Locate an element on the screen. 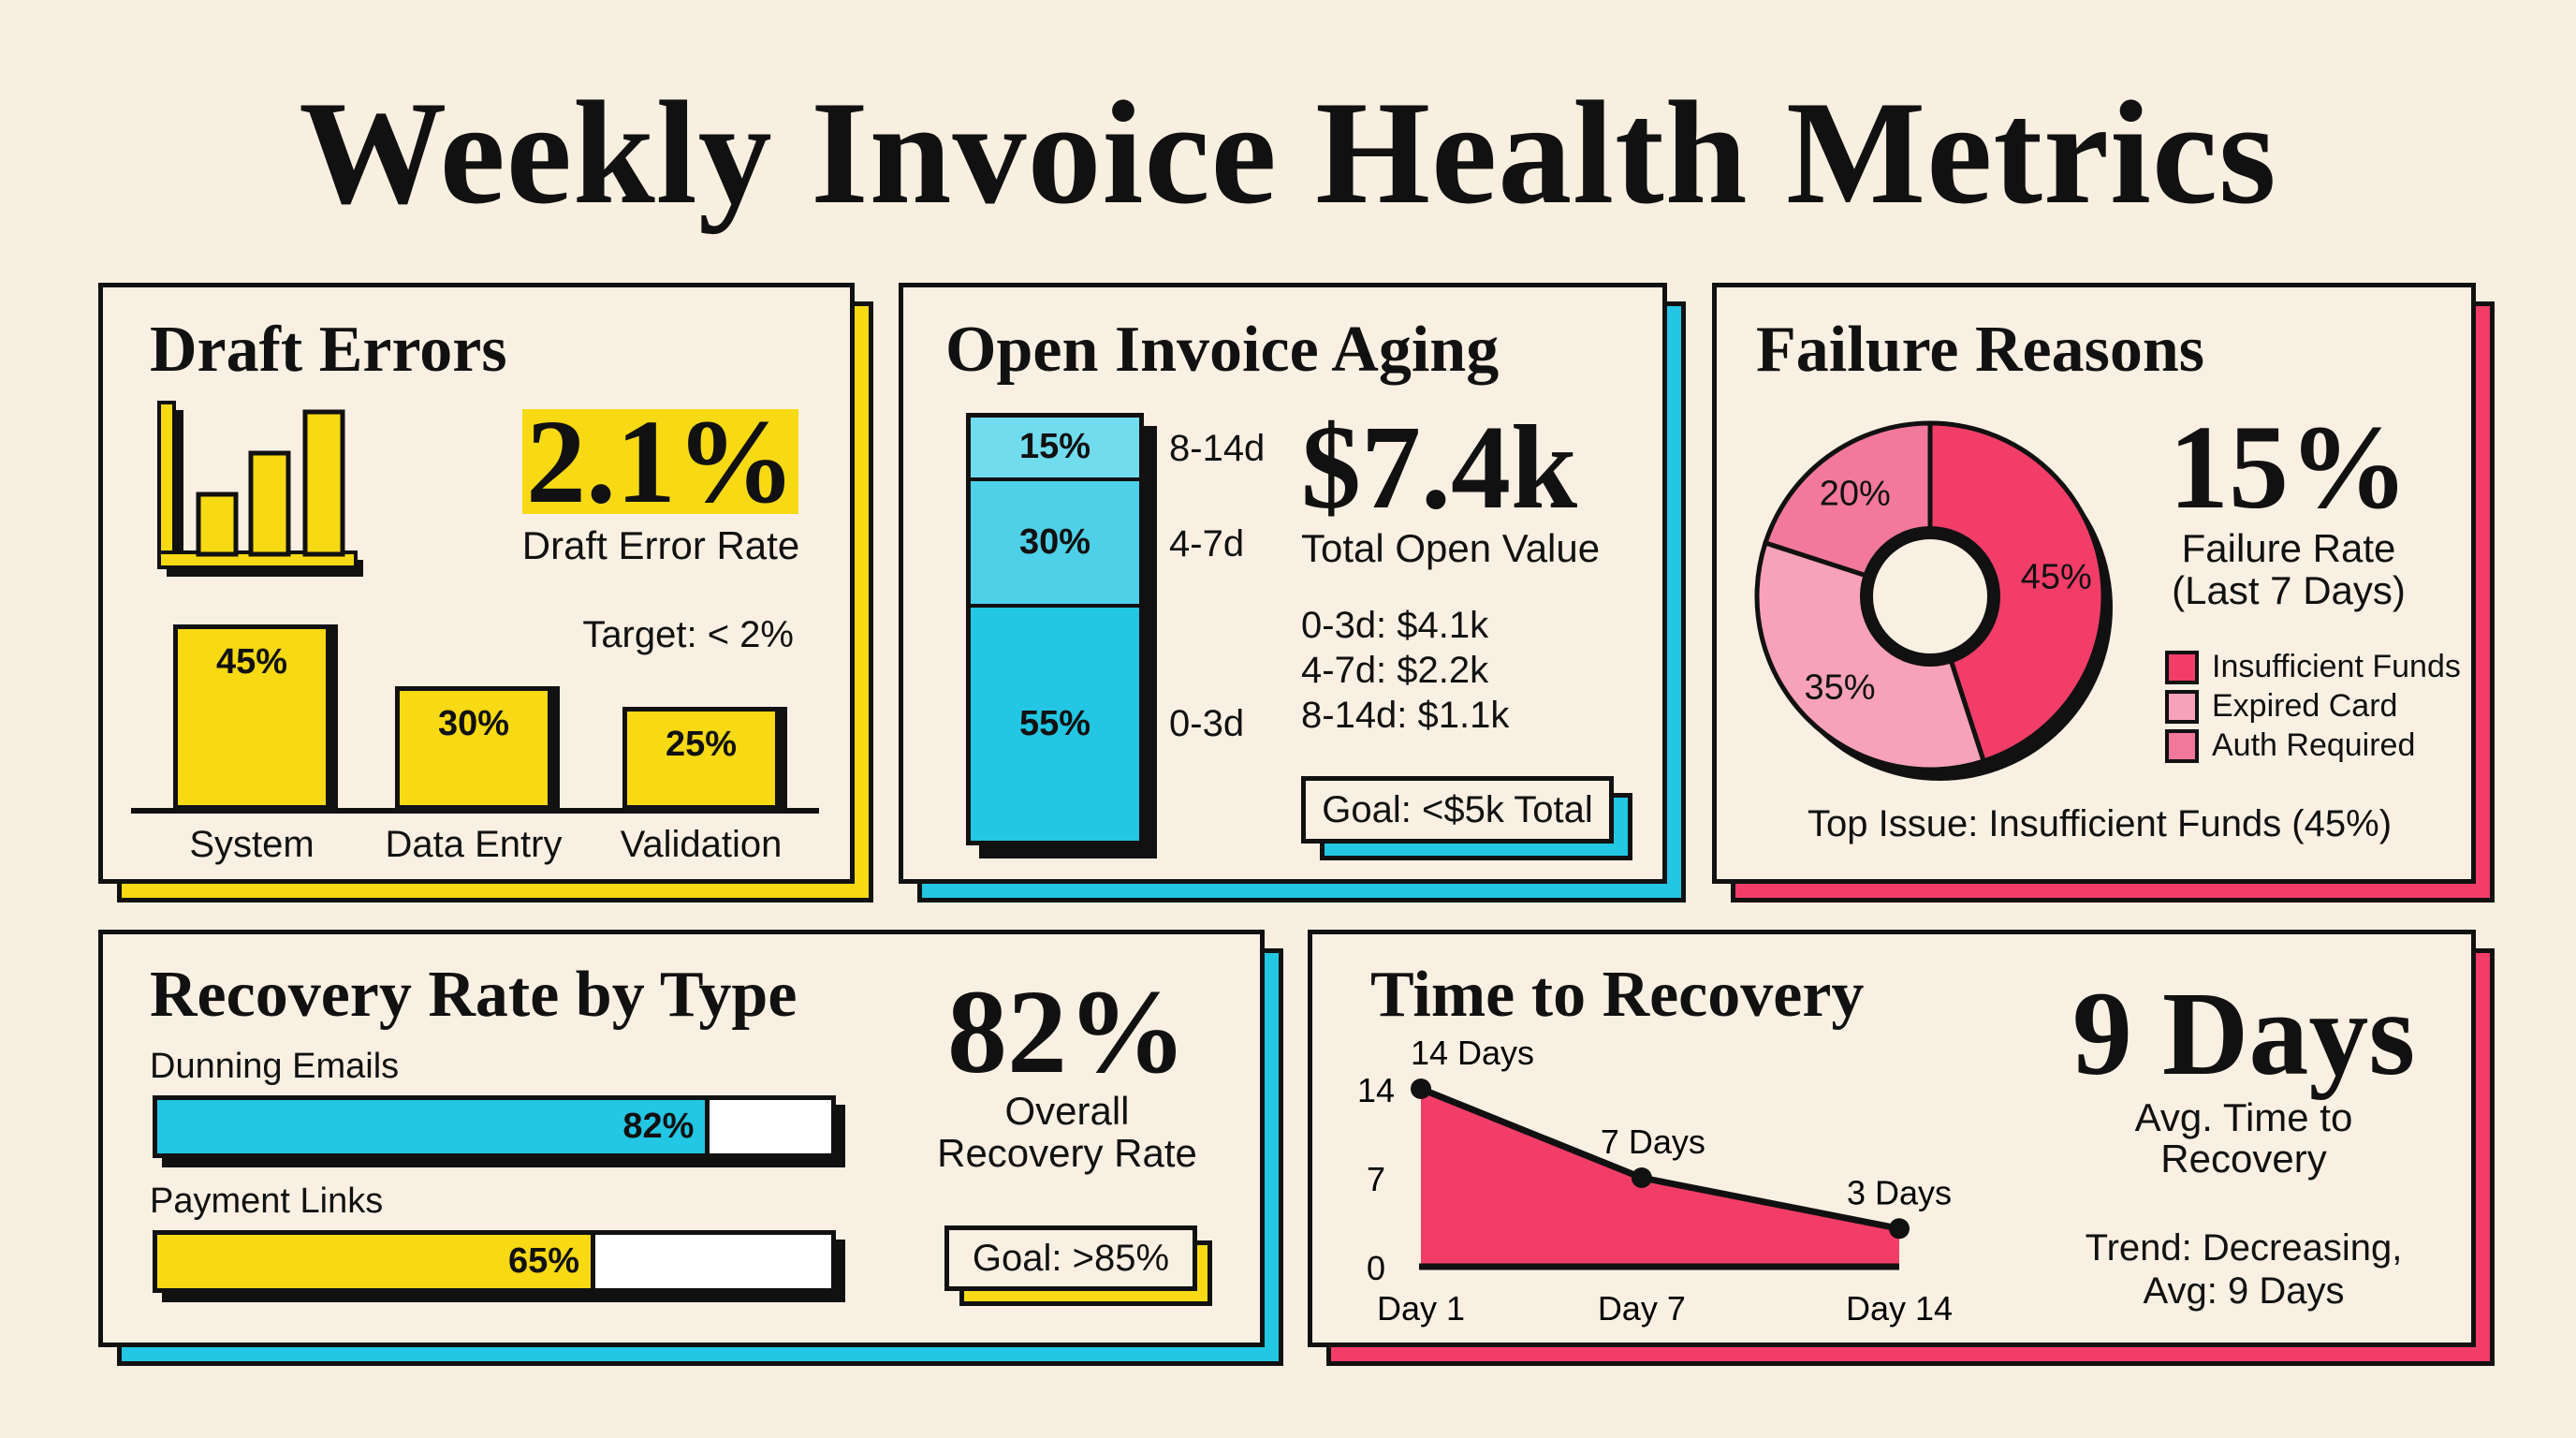 Image resolution: width=2576 pixels, height=1438 pixels. failure-rate-value: 15% is located at coordinates (2289, 467).